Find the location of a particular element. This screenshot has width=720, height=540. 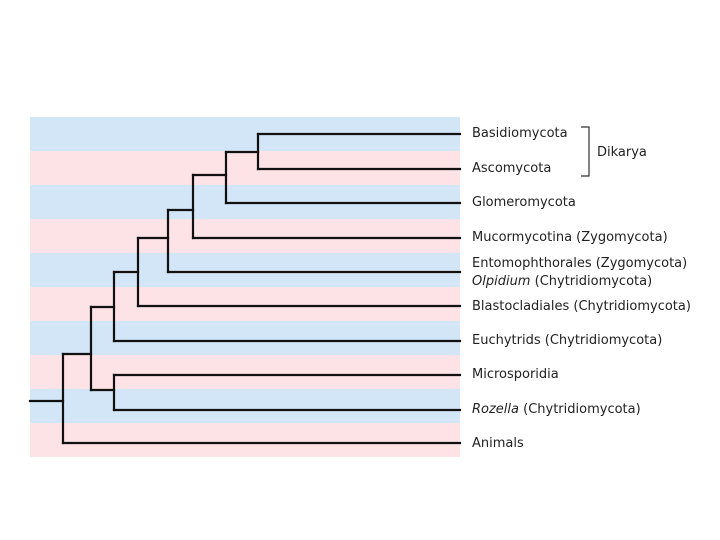

taxon-label-rozella: Rozella (Chytridiomycota) is located at coordinates (556, 409).